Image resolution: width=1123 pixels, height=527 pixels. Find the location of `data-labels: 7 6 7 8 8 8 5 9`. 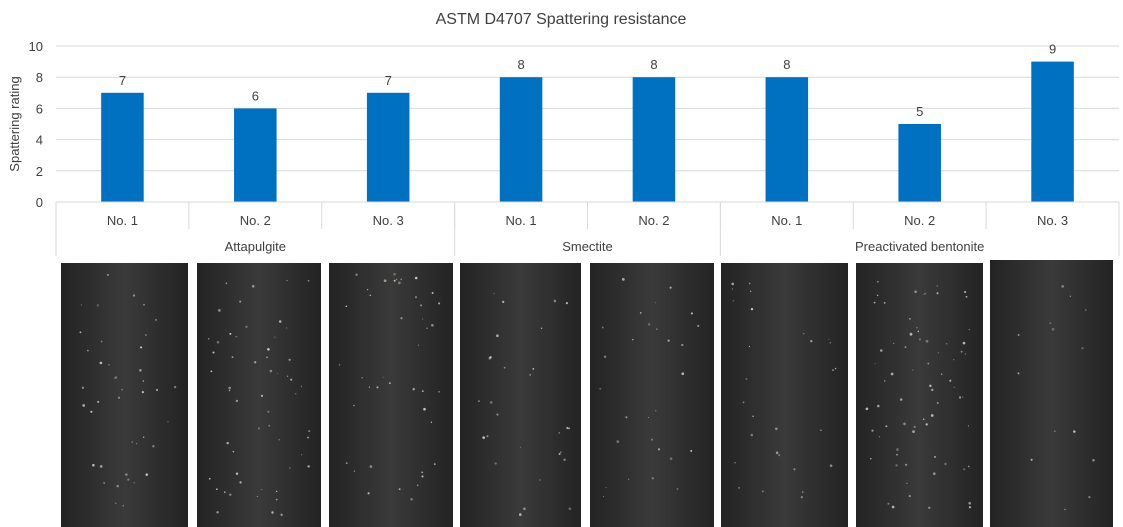

data-labels: 7 6 7 8 8 8 5 9 is located at coordinates (587, 80).